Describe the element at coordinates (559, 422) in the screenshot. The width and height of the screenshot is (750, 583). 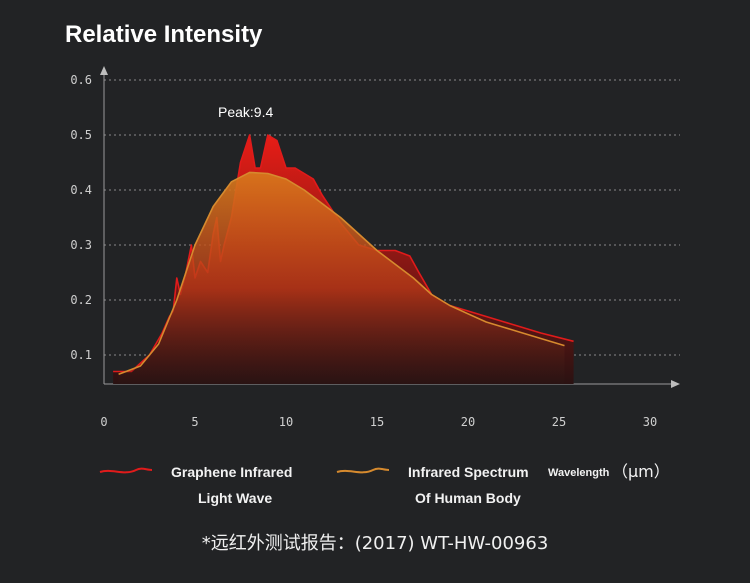
I see `x-tick-label: 25` at that location.